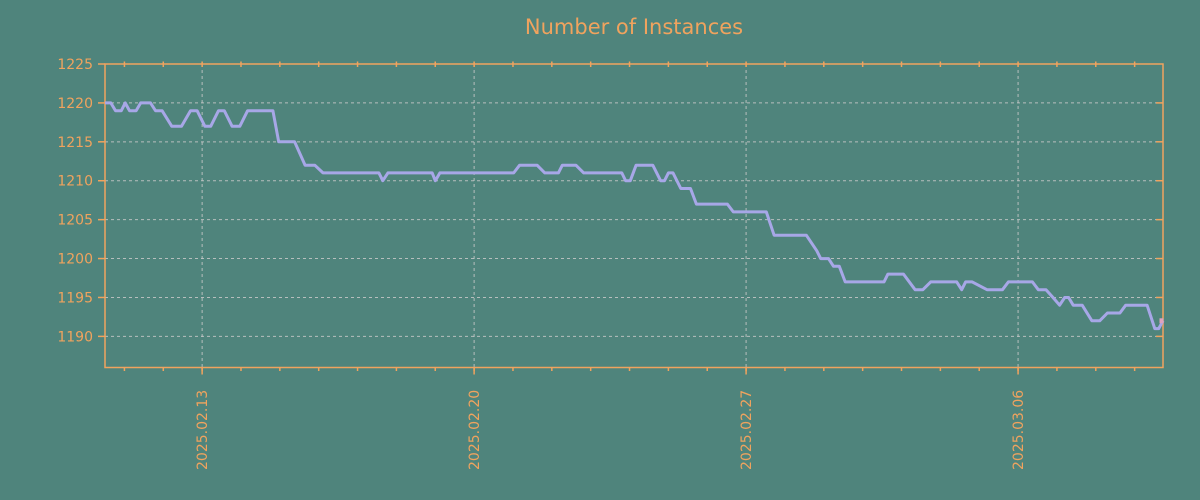 Image resolution: width=1200 pixels, height=500 pixels. I want to click on x-tick-label: 2025.02.20, so click(475, 430).